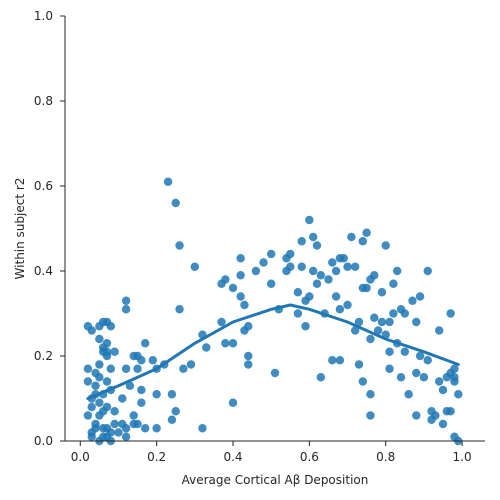 The width and height of the screenshot is (500, 500). What do you see at coordinates (273, 351) in the screenshot?
I see `trend-line` at bounding box center [273, 351].